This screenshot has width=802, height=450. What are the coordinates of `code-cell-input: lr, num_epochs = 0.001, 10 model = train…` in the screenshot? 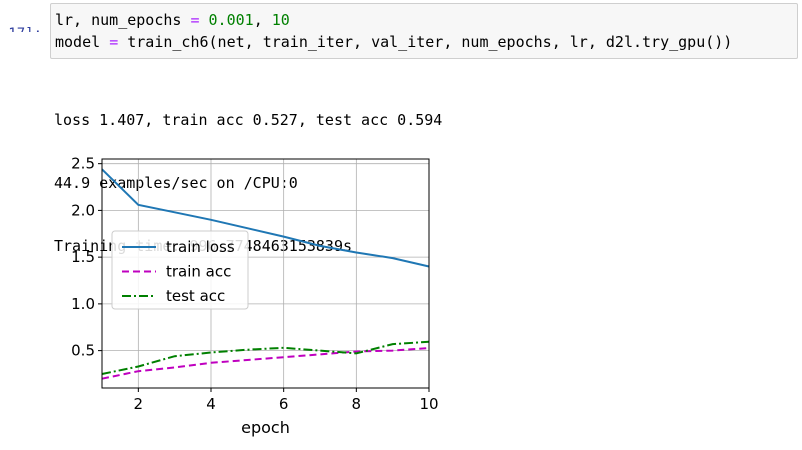 It's located at (424, 31).